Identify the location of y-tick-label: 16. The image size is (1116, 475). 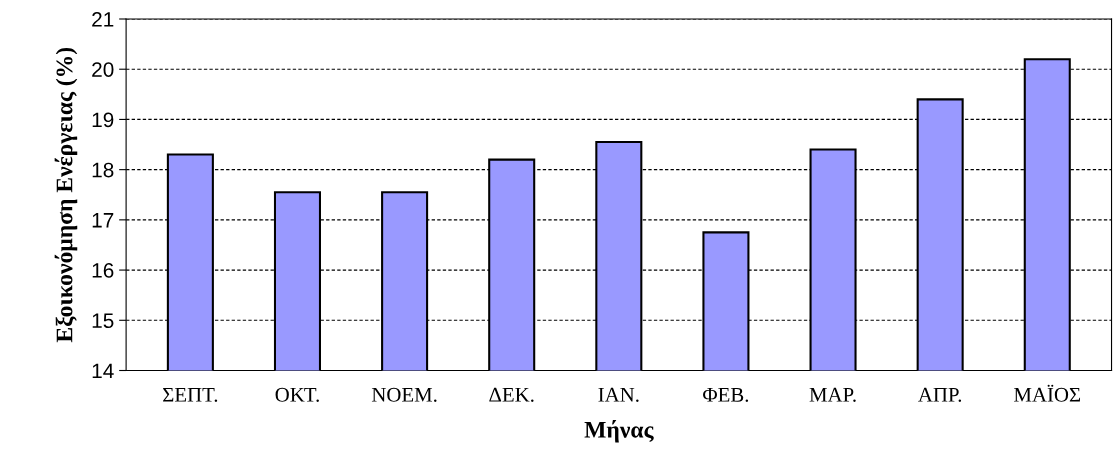
(103, 270).